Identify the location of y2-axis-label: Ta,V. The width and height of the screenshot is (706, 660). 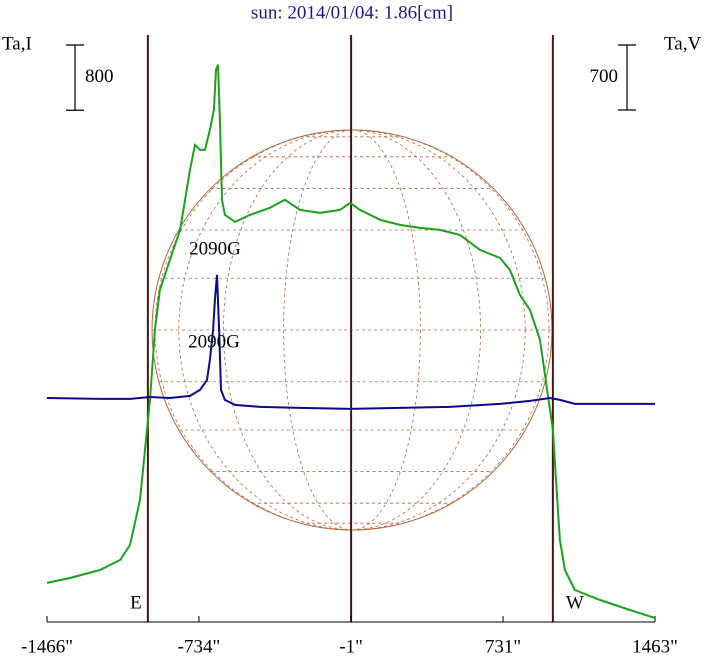
(682, 43).